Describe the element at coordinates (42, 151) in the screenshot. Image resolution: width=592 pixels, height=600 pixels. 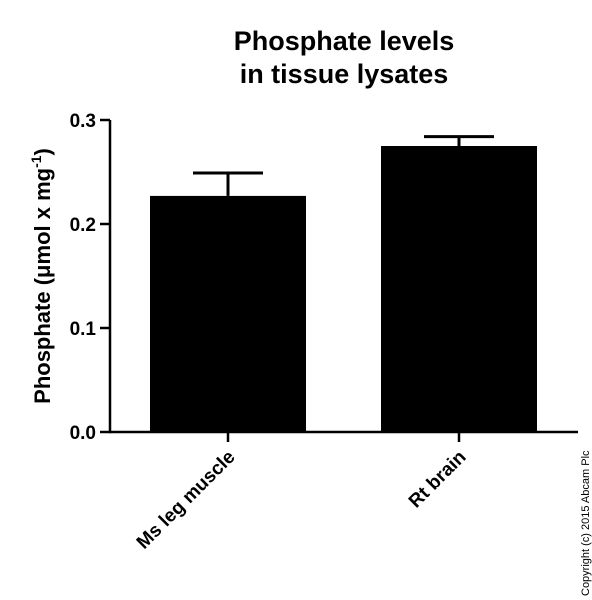
I see `y-axis-label-close: )` at that location.